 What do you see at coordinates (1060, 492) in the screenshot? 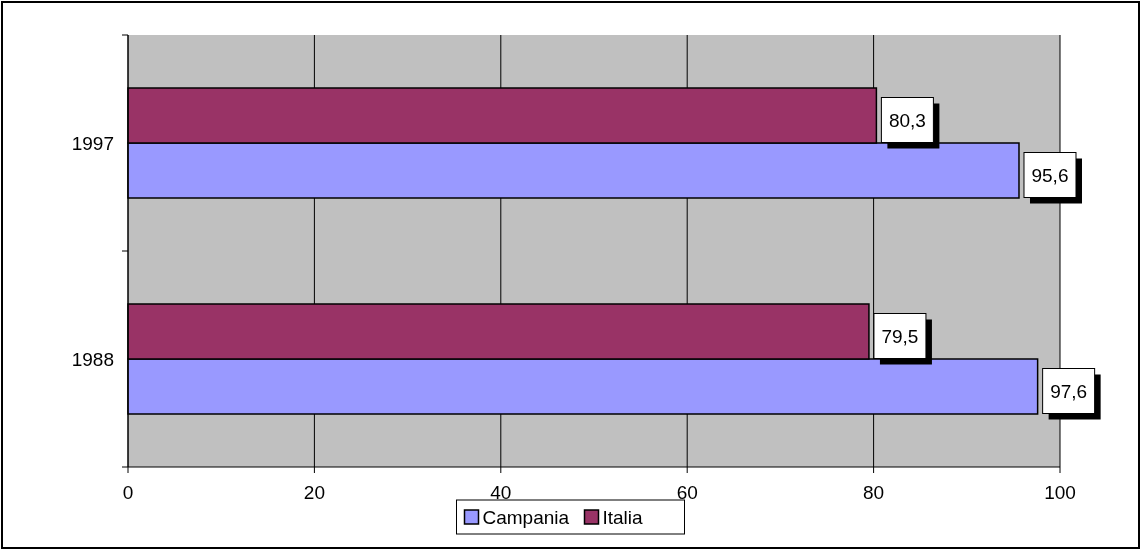
I see `x-tick-label: 100` at bounding box center [1060, 492].